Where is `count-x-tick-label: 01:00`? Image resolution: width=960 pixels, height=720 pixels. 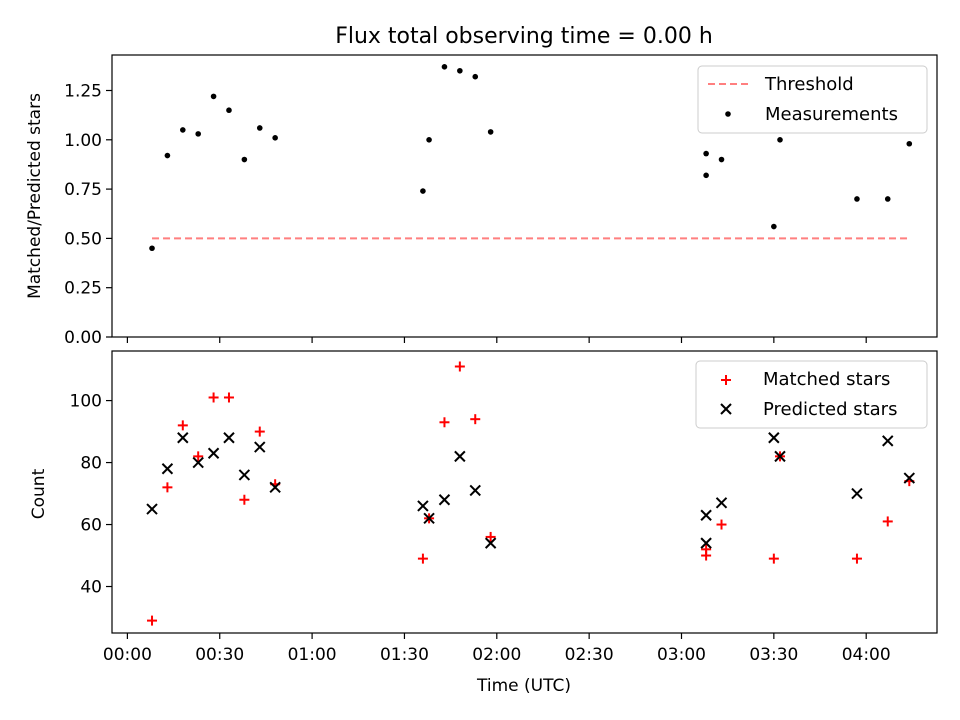 count-x-tick-label: 01:00 is located at coordinates (312, 655).